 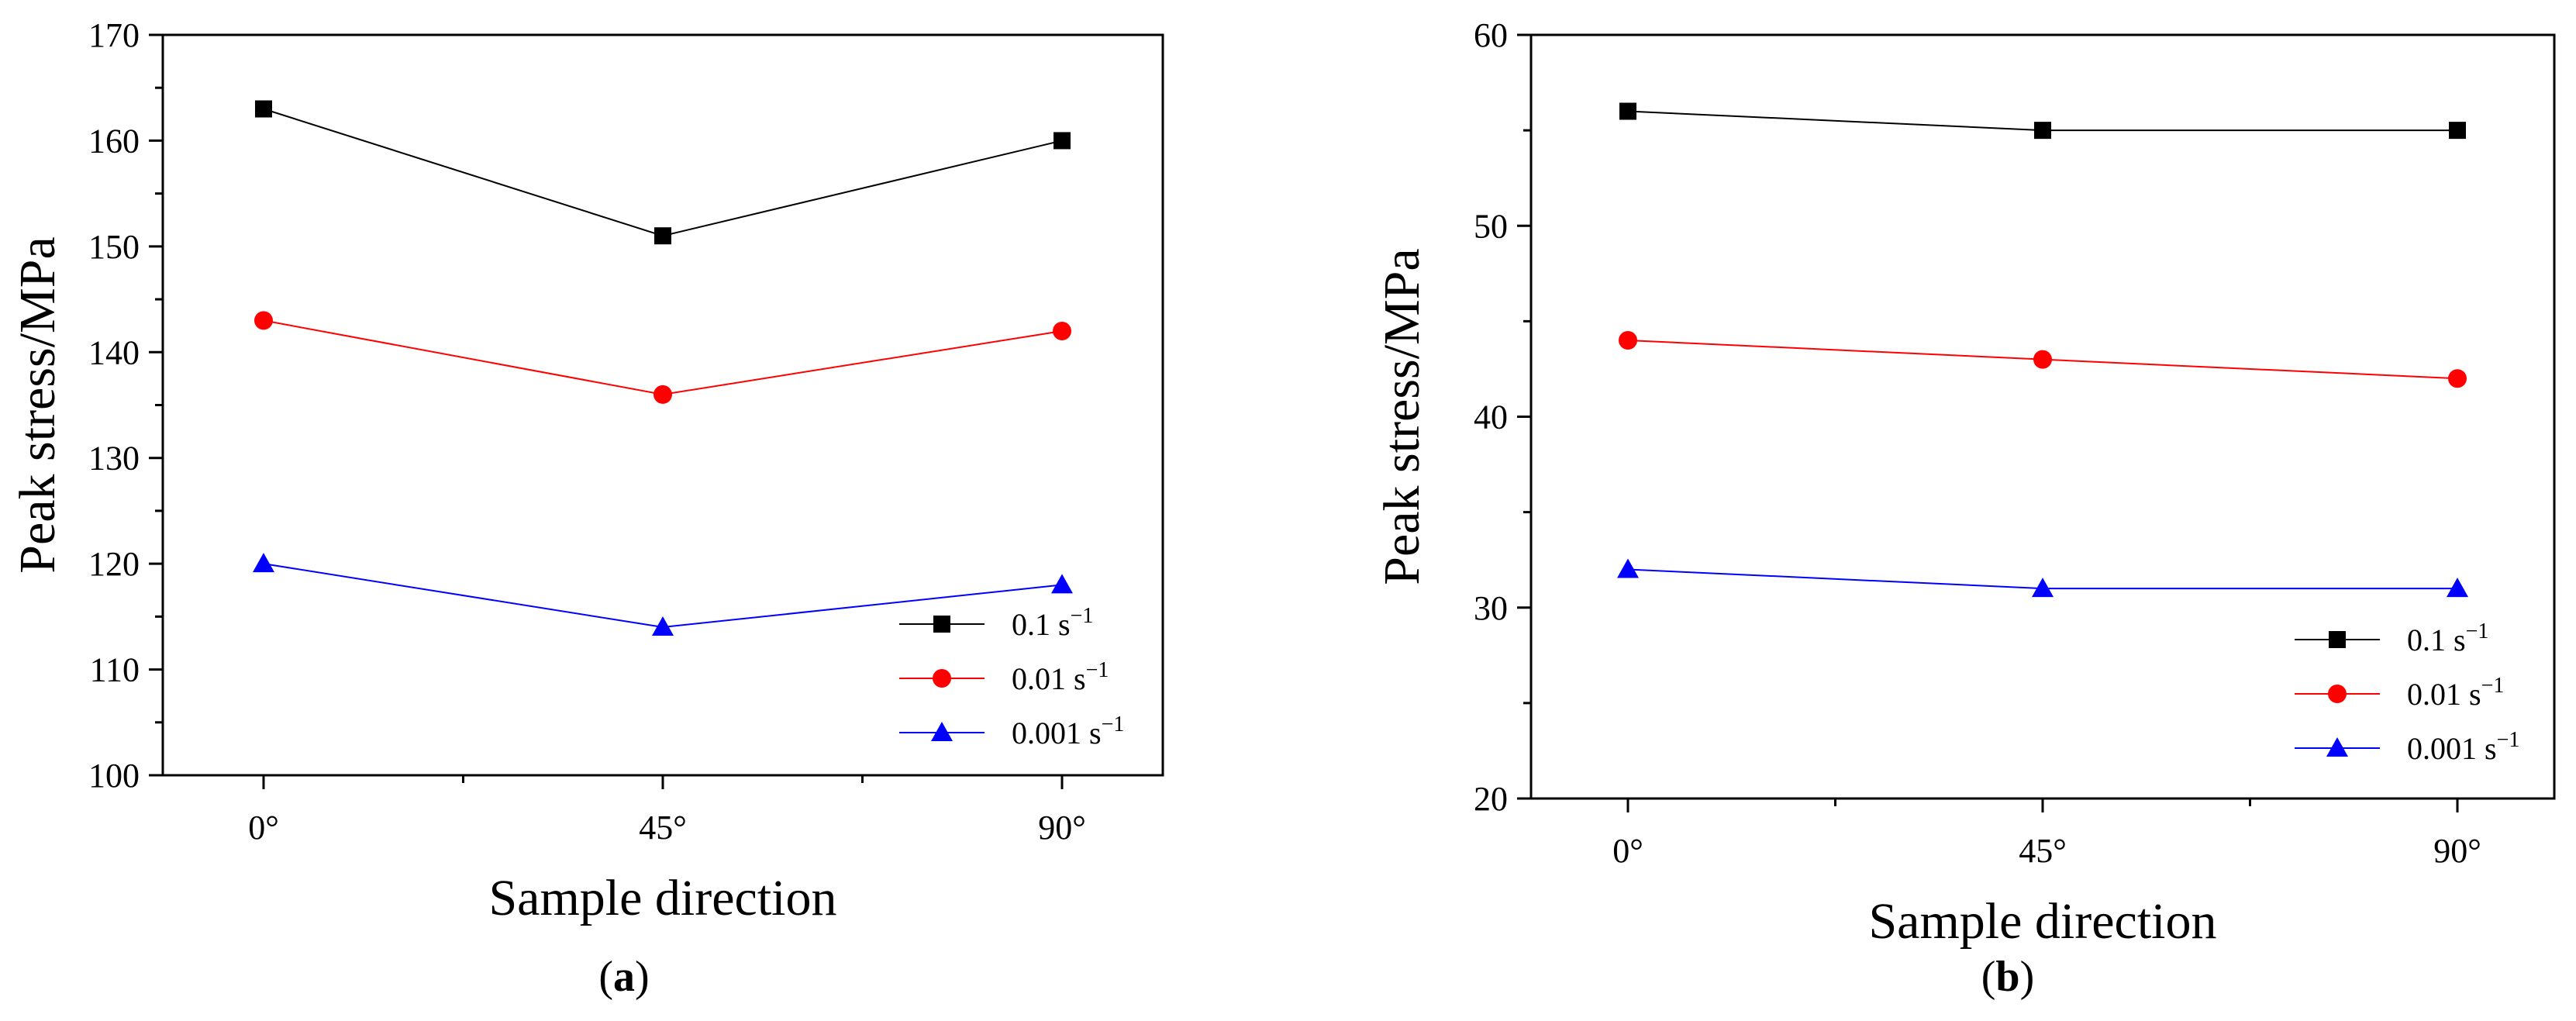 I want to click on y-tick-label: 40, so click(x=1491, y=417).